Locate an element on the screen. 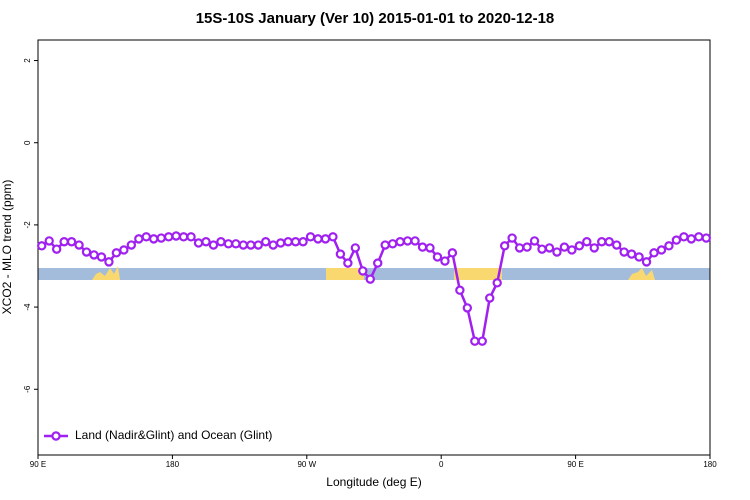  x-tick-label: 90 E is located at coordinates (38, 464).